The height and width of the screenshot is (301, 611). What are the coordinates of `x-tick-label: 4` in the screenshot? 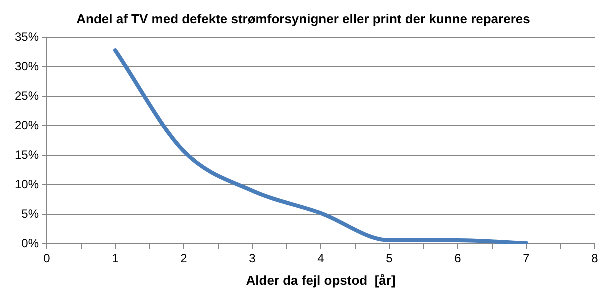 It's located at (321, 259).